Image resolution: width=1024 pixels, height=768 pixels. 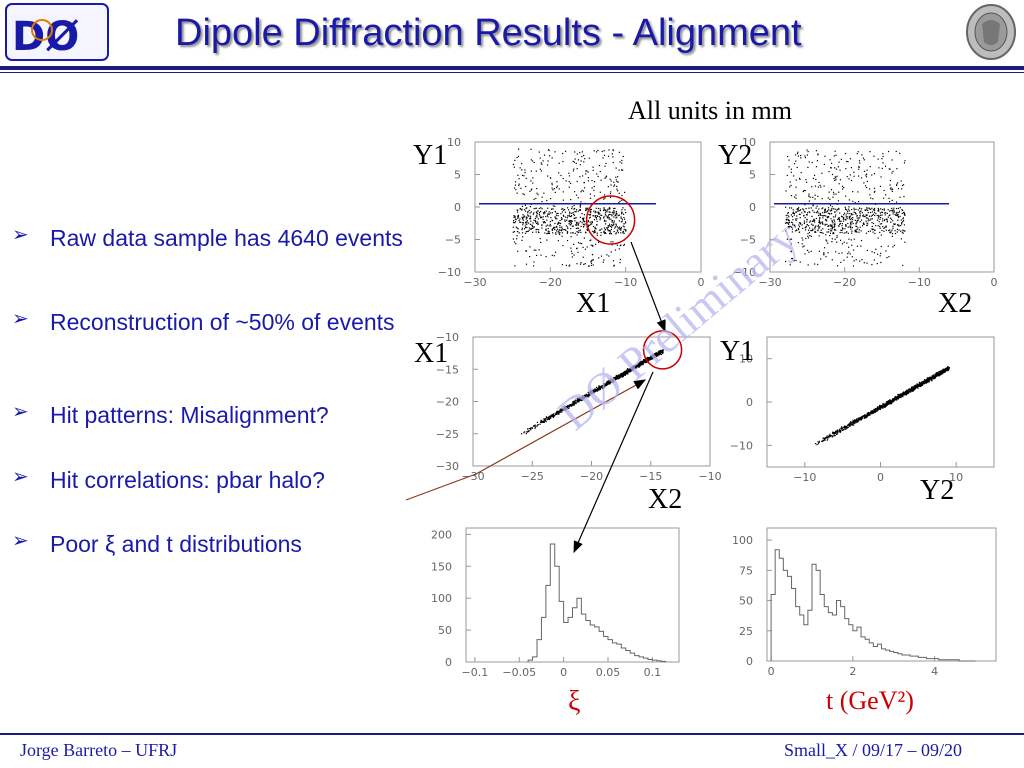 I want to click on bullet-text: Raw data sample has 4640 events, so click(x=226, y=238).